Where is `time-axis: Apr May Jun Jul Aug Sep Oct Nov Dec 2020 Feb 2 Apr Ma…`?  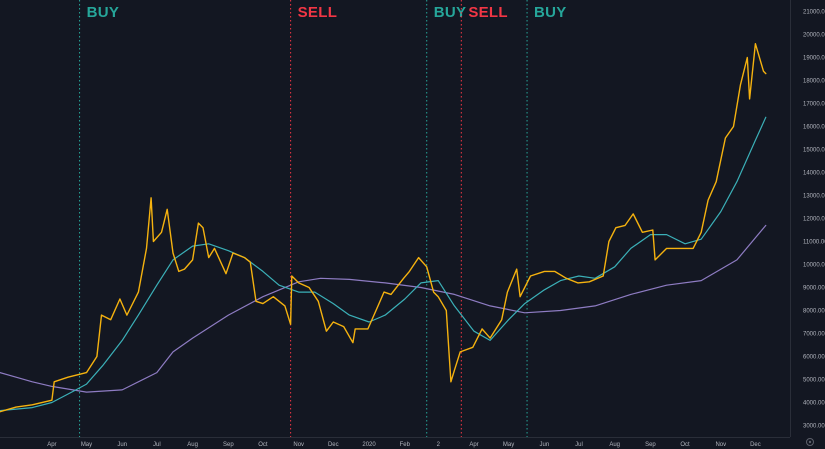 time-axis: Apr May Jun Jul Aug Sep Oct Nov Dec 2020 Feb 2 Apr Ma… is located at coordinates (404, 445).